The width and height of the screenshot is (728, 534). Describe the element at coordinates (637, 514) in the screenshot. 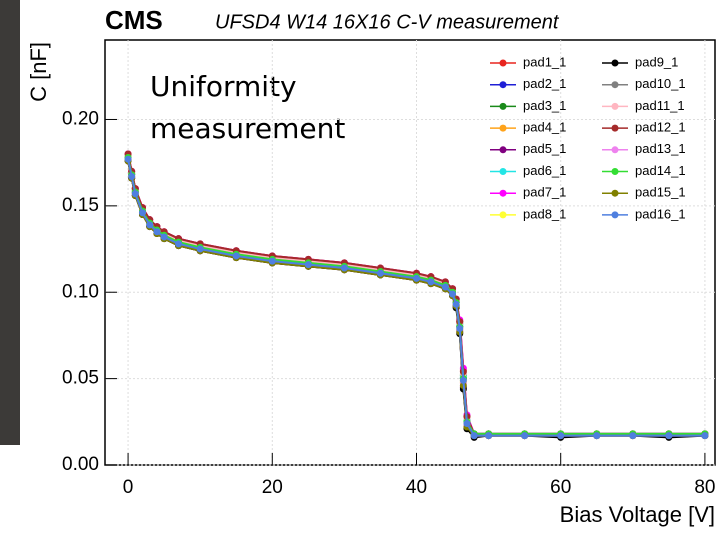

I see `x-axis-label: Bias Voltage [V]` at that location.